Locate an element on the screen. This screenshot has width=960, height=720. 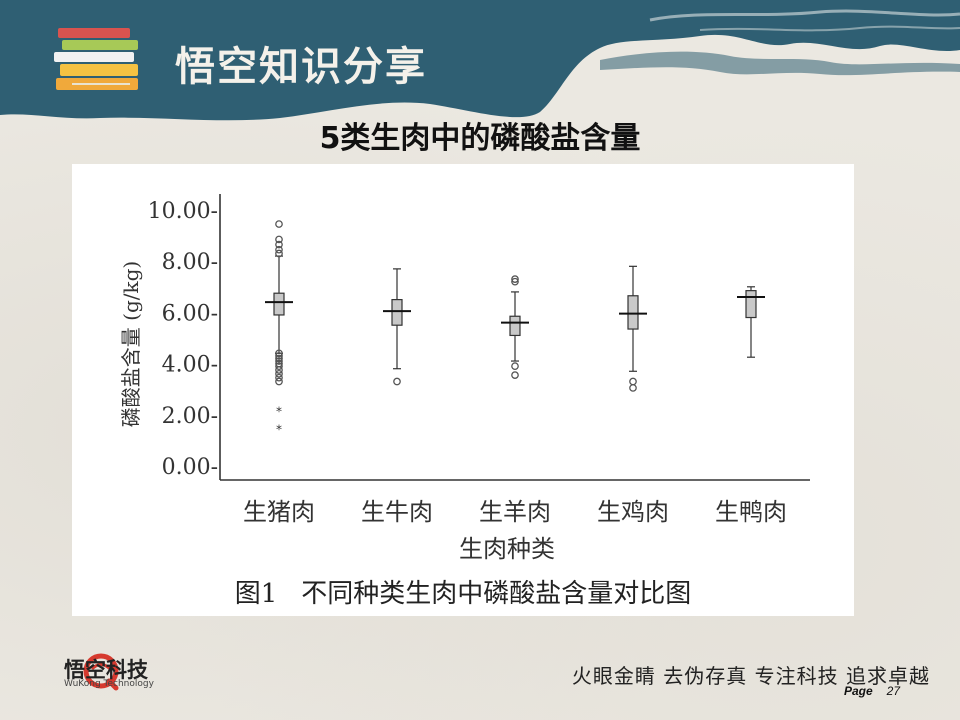
y-tick-label: 8.00- is located at coordinates (190, 262).